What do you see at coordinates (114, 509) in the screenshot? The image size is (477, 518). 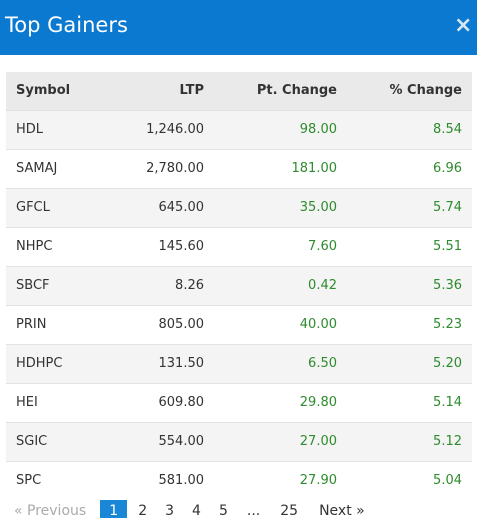 I see `page-link-1: 1` at bounding box center [114, 509].